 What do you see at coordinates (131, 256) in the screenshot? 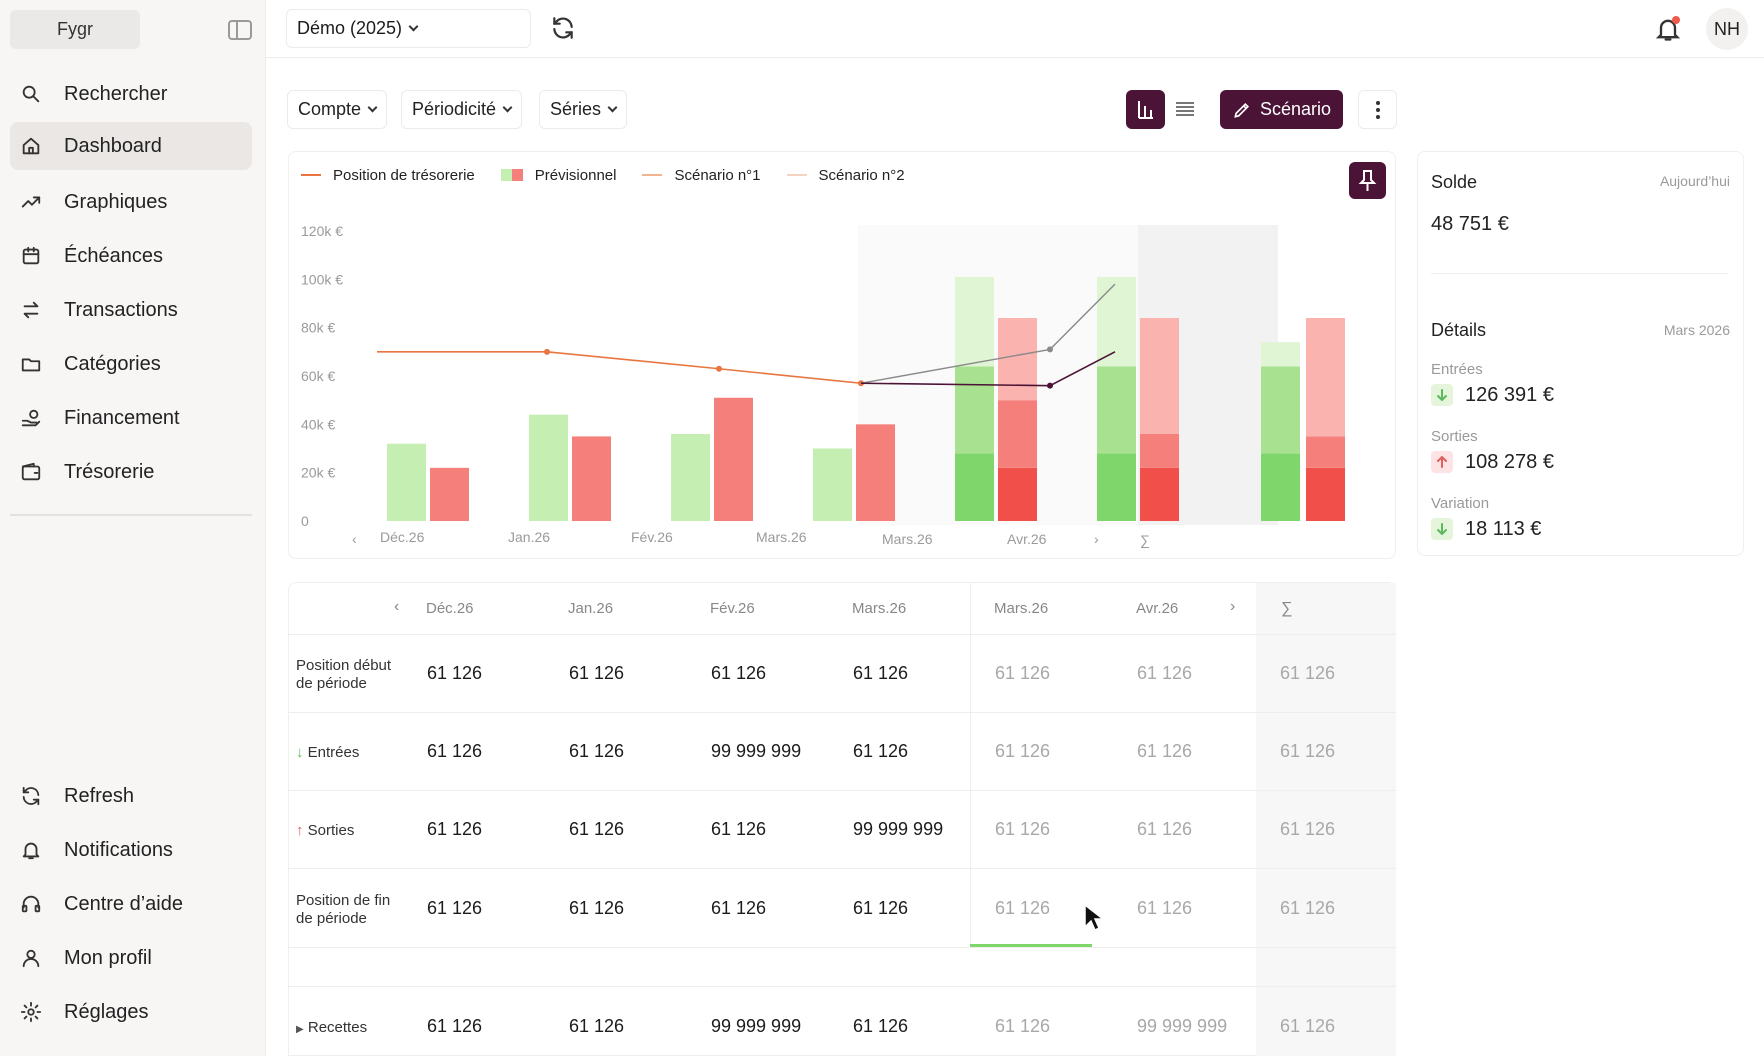
I see `sidebar-item-echeances: Échéances` at bounding box center [131, 256].